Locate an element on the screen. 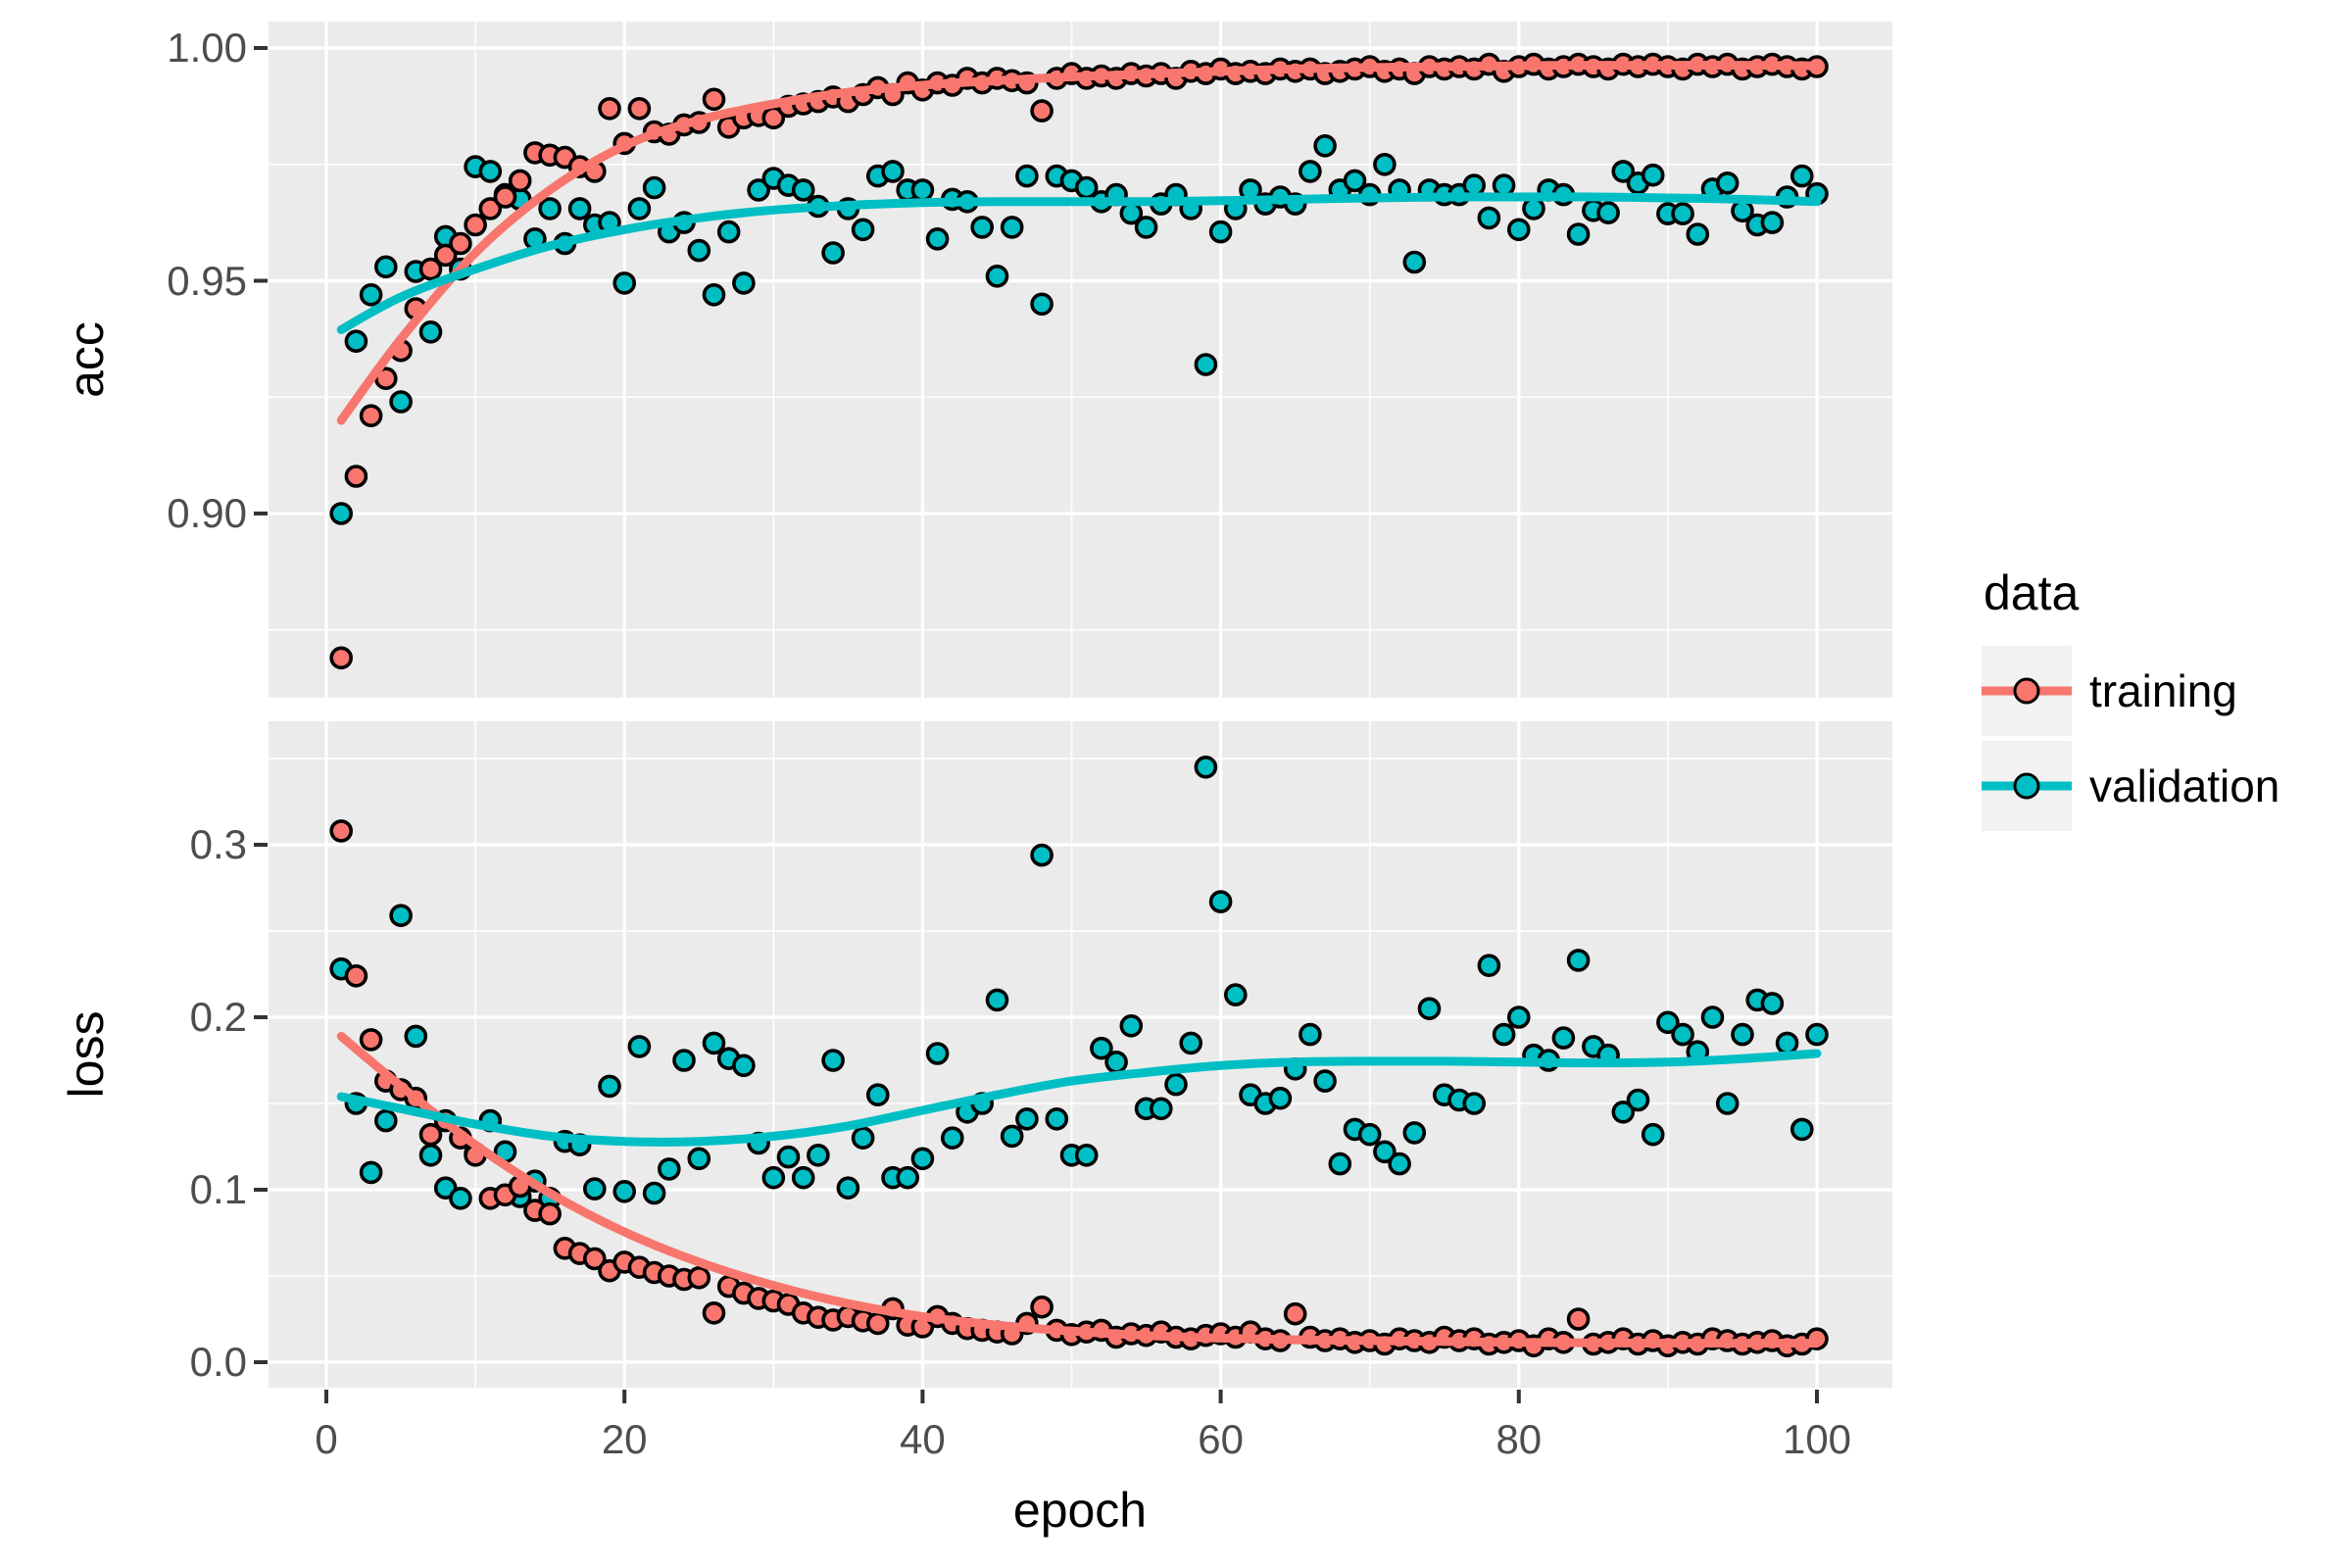 Image resolution: width=2352 pixels, height=1568 pixels. y-tick-label-loss-0.2: 0.2 is located at coordinates (218, 1017).